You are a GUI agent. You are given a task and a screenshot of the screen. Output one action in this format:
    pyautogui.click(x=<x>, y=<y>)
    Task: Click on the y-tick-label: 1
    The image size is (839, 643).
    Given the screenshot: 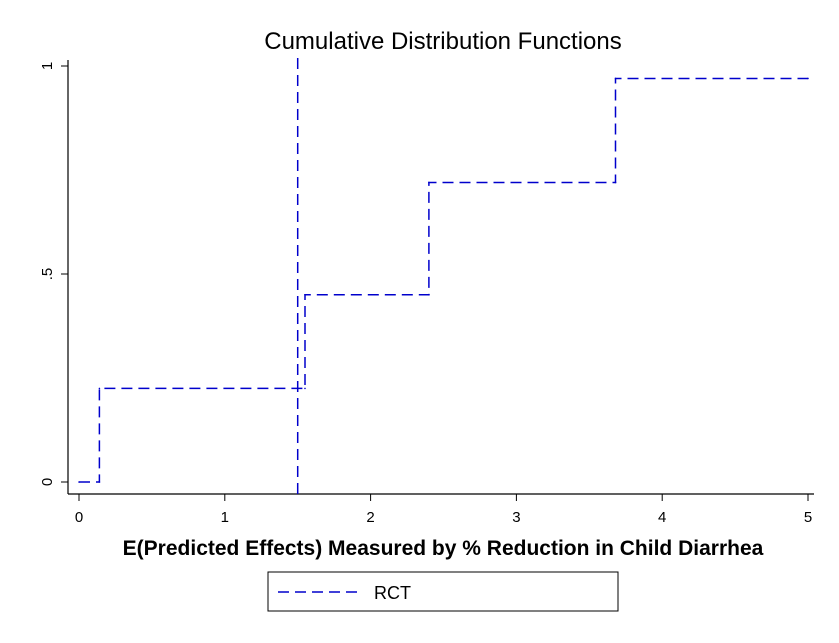 What is the action you would take?
    pyautogui.click(x=47, y=66)
    